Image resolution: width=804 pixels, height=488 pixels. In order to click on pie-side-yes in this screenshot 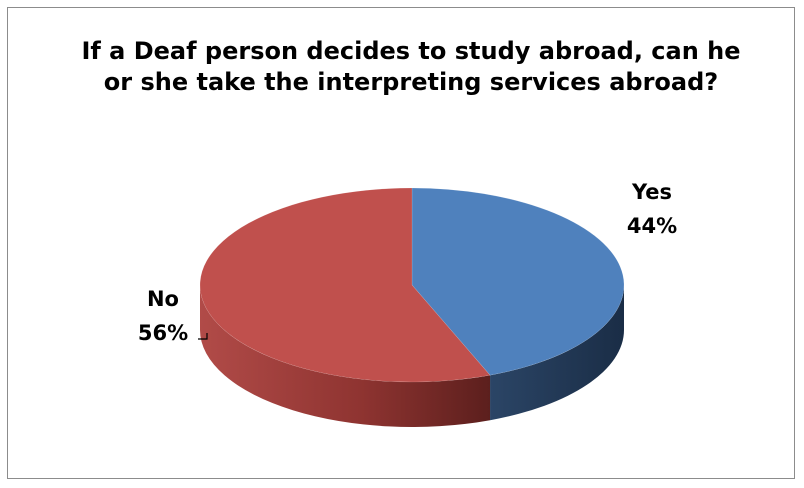, I will do `click(557, 353)`.